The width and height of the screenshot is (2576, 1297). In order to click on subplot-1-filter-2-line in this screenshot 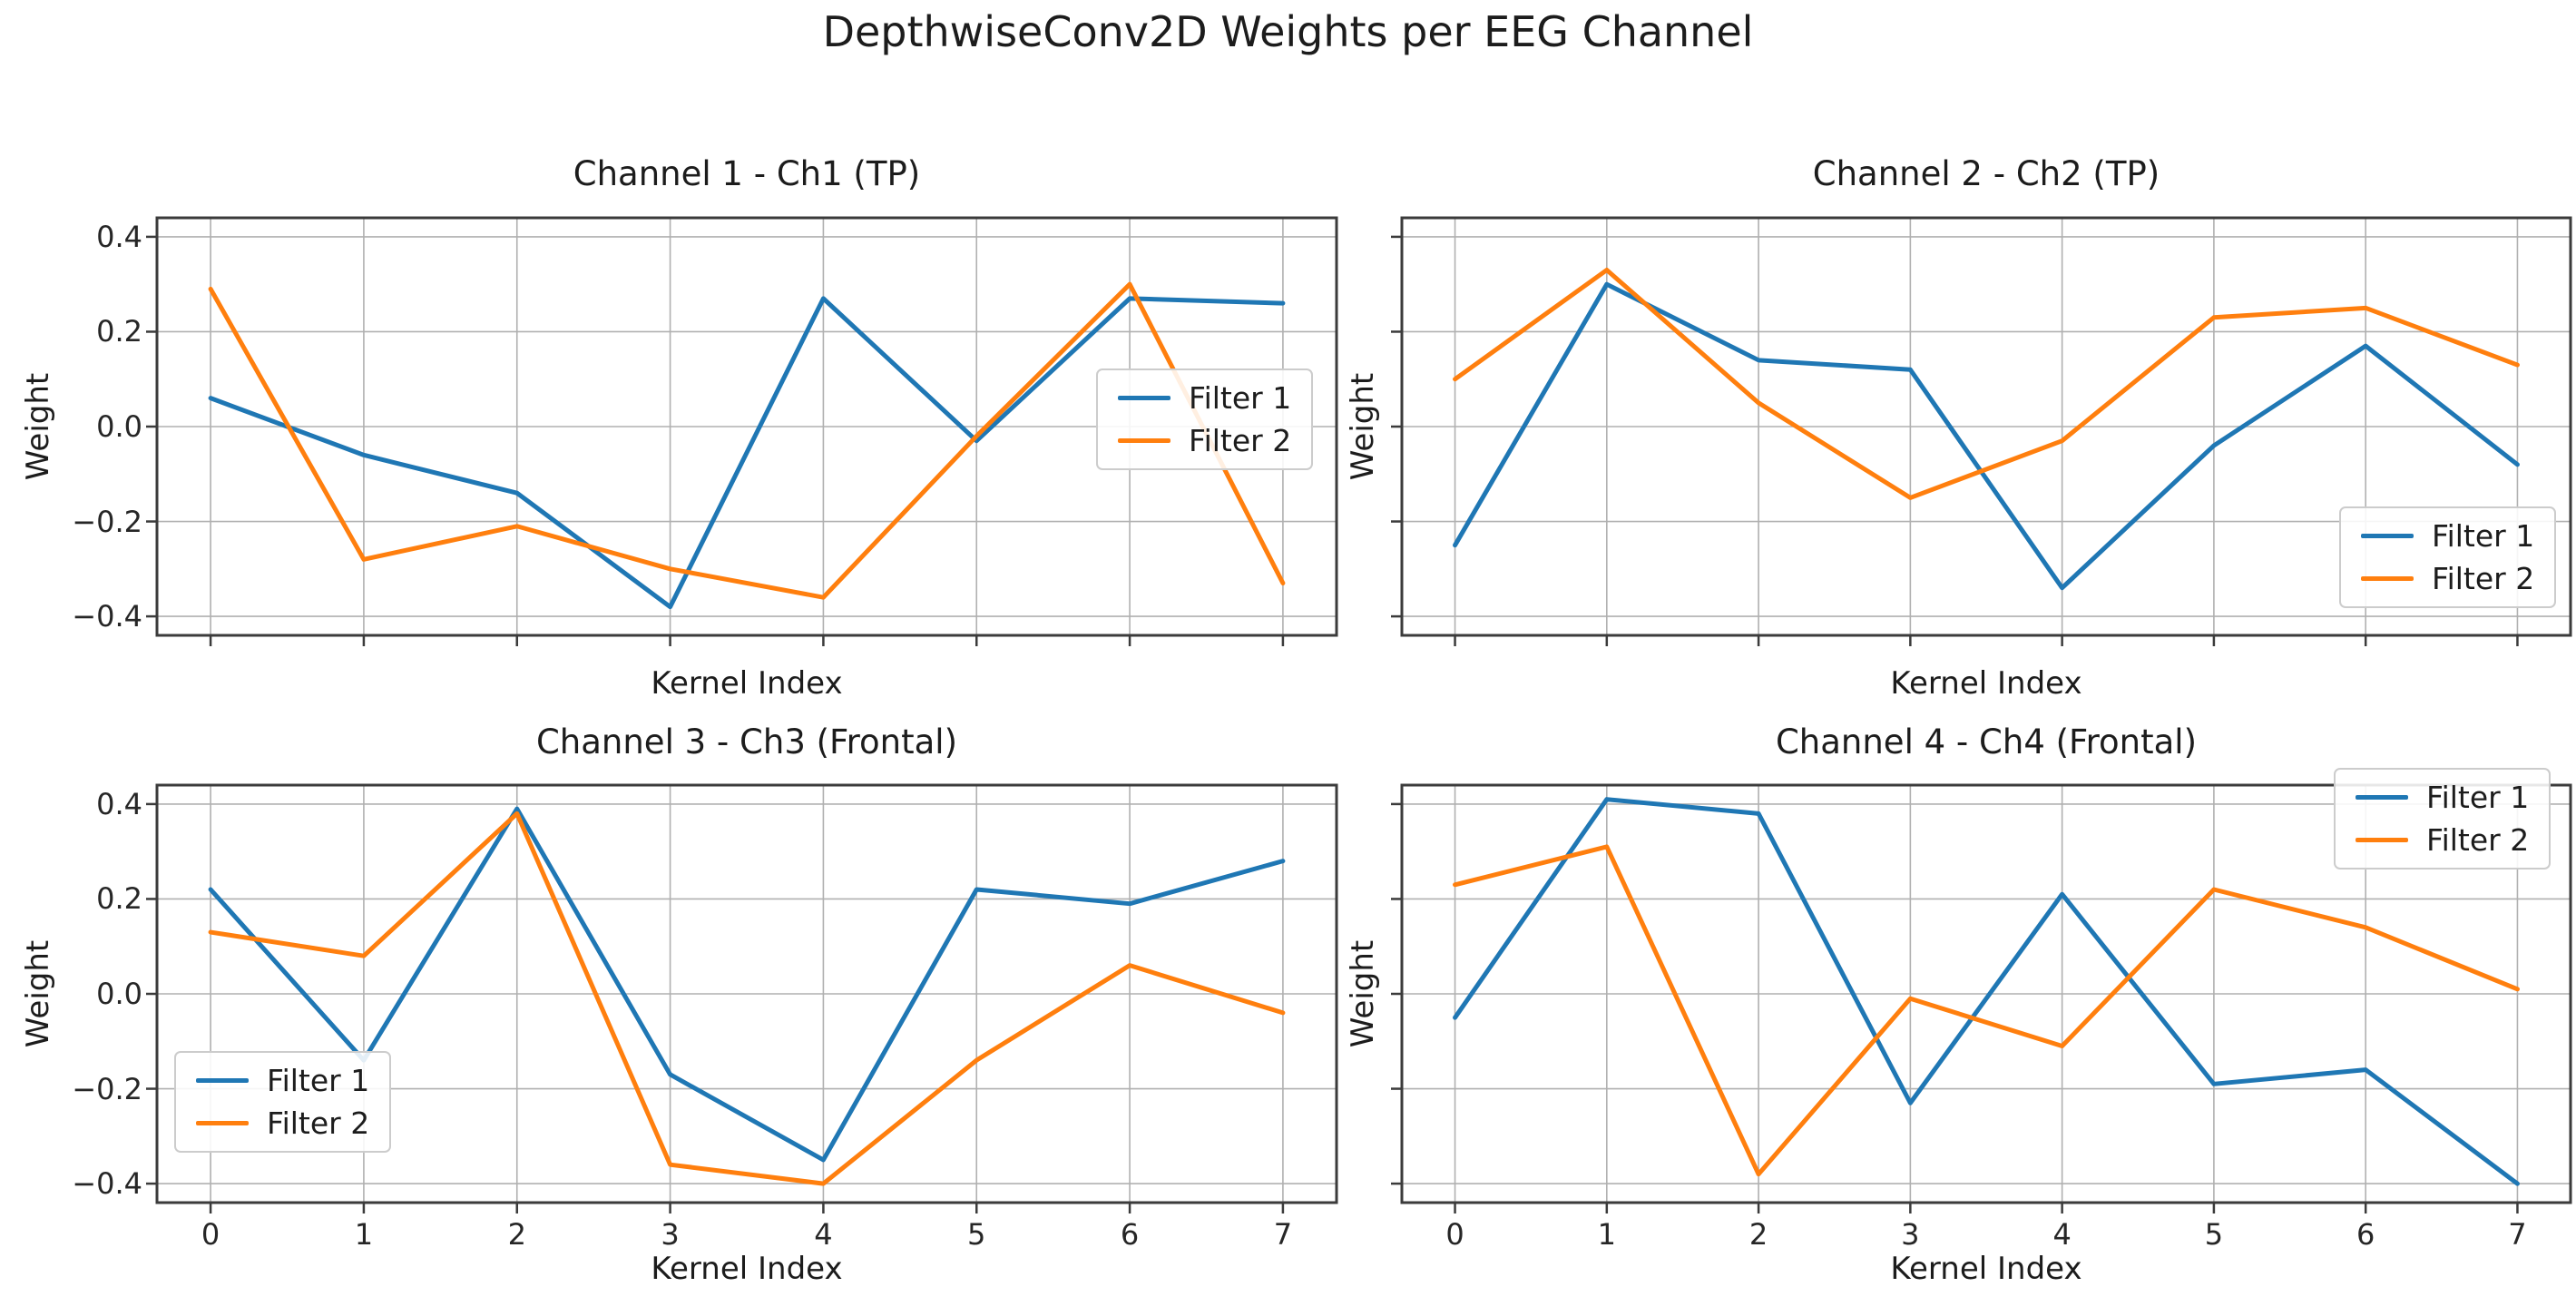, I will do `click(747, 440)`.